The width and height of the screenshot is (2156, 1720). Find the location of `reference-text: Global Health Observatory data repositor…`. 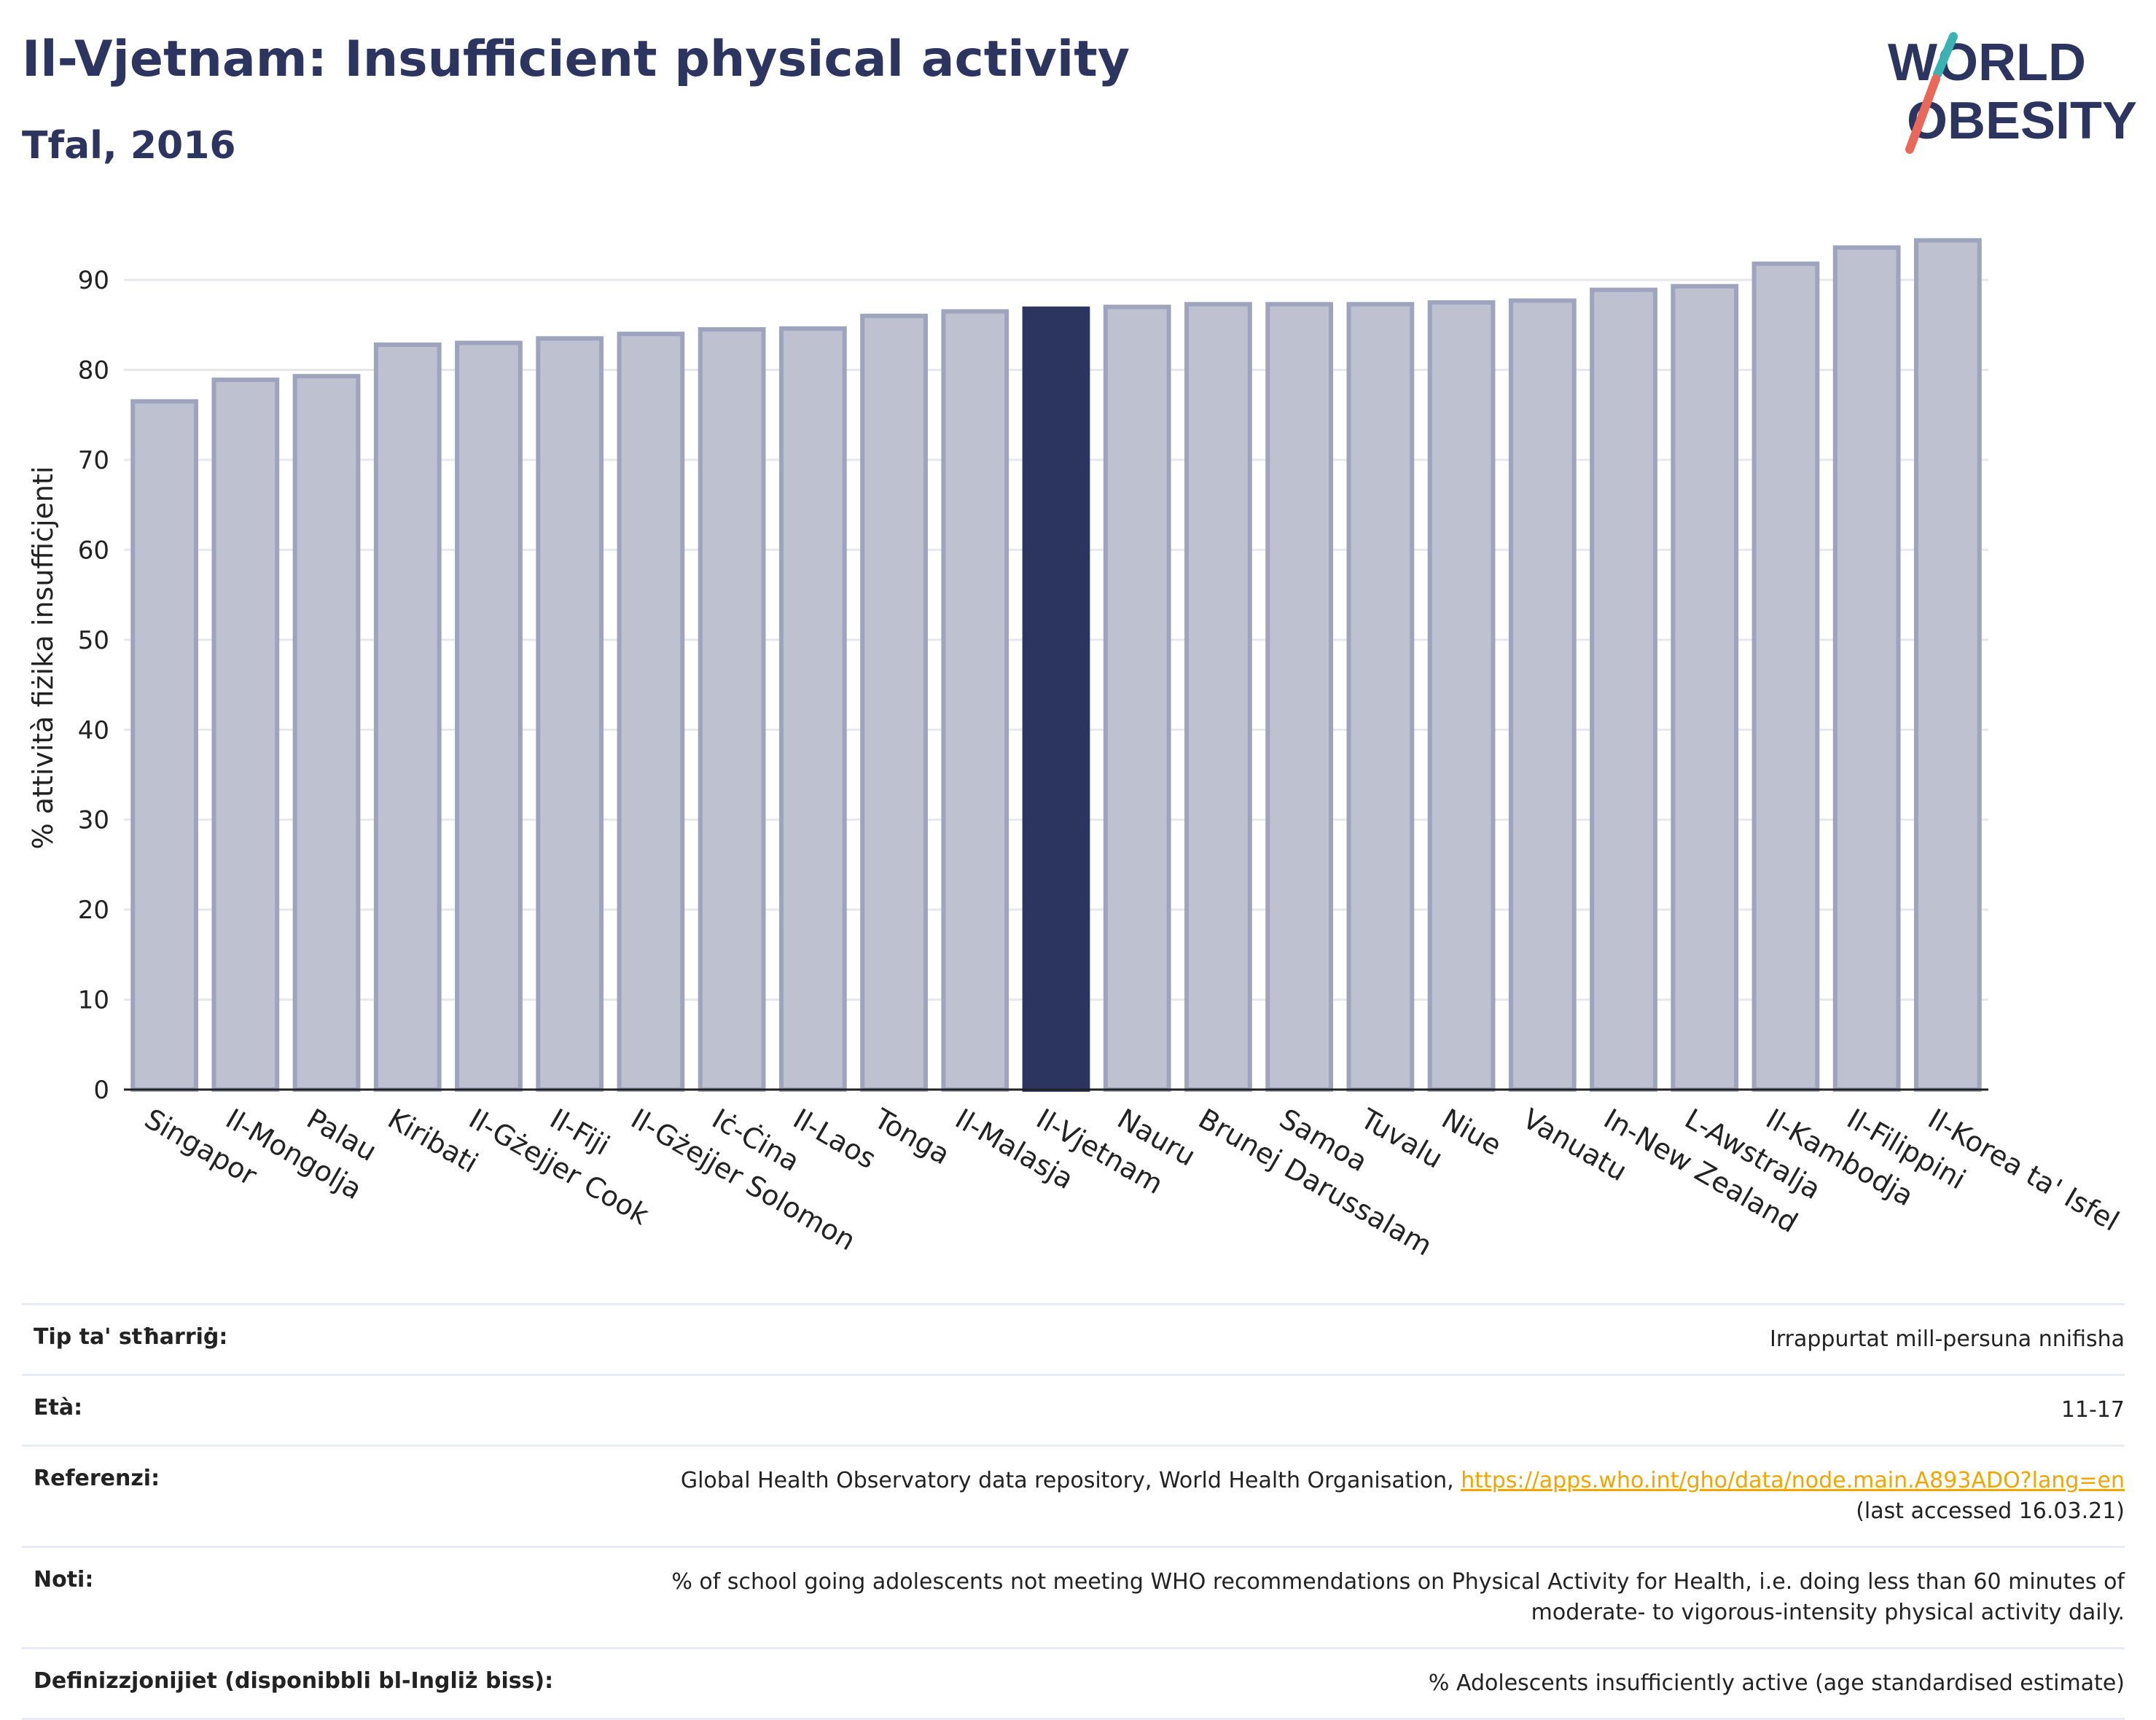

reference-text: Global Health Observatory data repositor… is located at coordinates (1067, 1480).